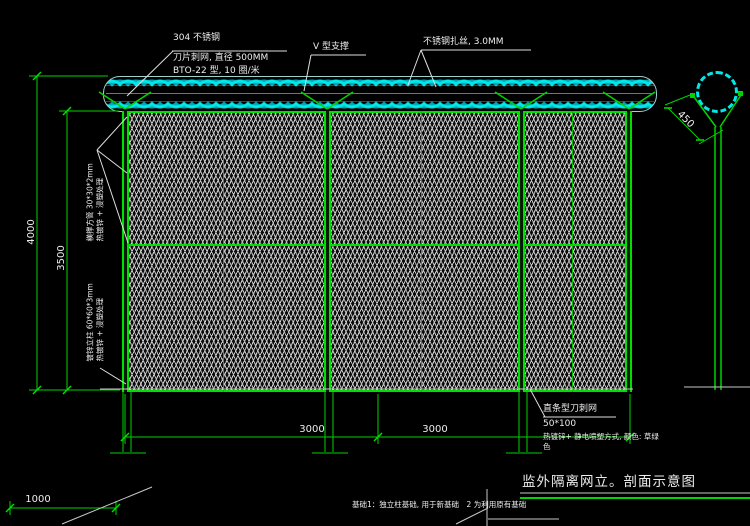 The height and width of the screenshot is (526, 750). What do you see at coordinates (601, 427) in the screenshot?
I see `mesh-spec-note: 直条型刀刺网 50*100 热镀锌+ 静电喷塑方式, 颜色: 草绿 色` at bounding box center [601, 427].